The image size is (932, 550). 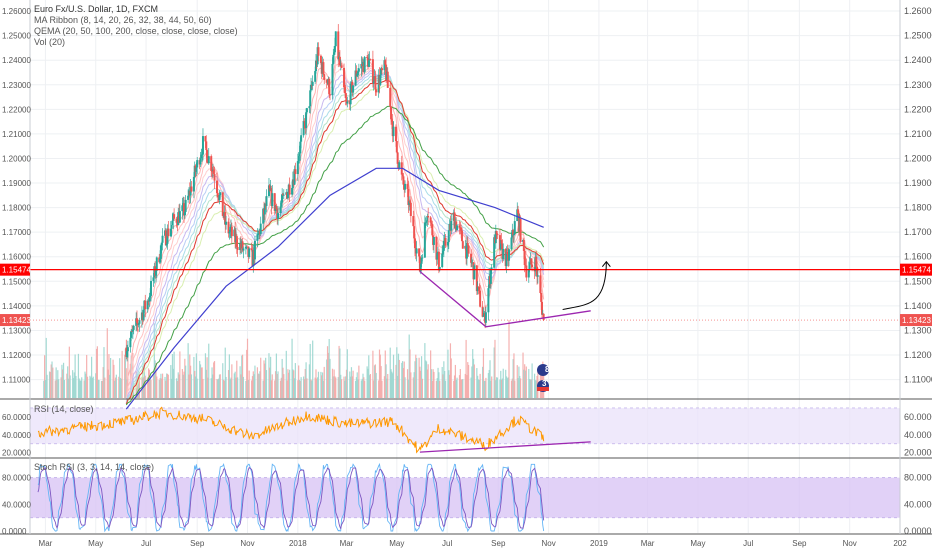 I want to click on resistance-label-right: 1.15474, so click(x=916, y=269).